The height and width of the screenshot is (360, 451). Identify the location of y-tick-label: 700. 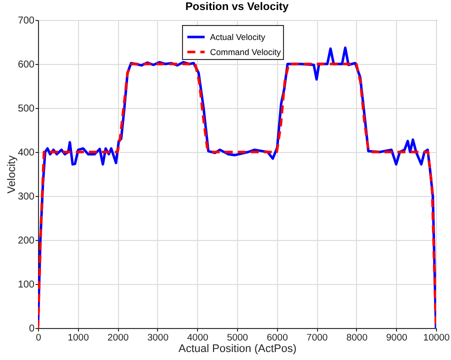
(26, 21).